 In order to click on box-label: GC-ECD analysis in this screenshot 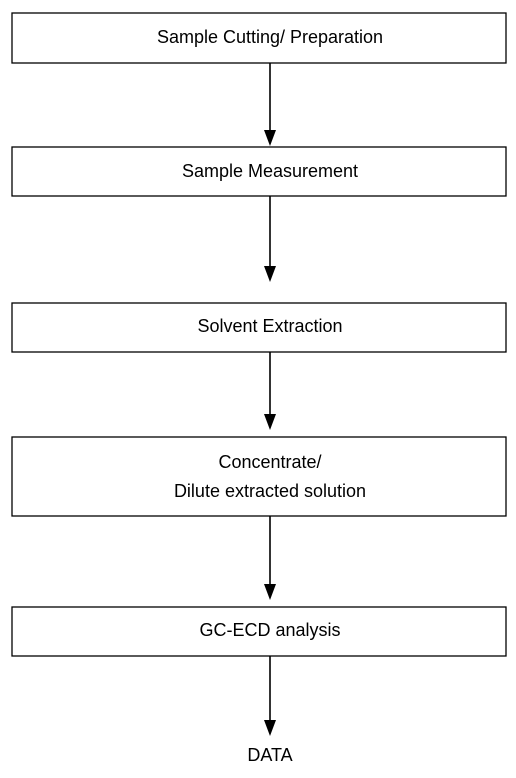, I will do `click(269, 630)`.